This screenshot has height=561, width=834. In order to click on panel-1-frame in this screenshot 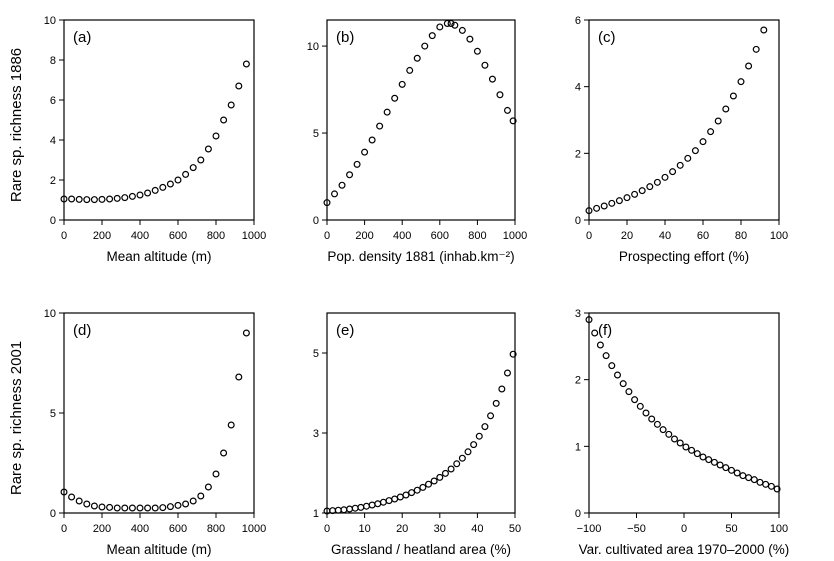, I will do `click(159, 120)`.